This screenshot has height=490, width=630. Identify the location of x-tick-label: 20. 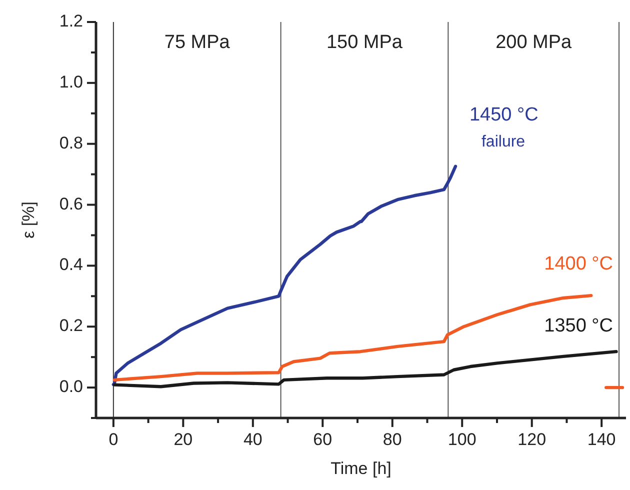
(183, 439).